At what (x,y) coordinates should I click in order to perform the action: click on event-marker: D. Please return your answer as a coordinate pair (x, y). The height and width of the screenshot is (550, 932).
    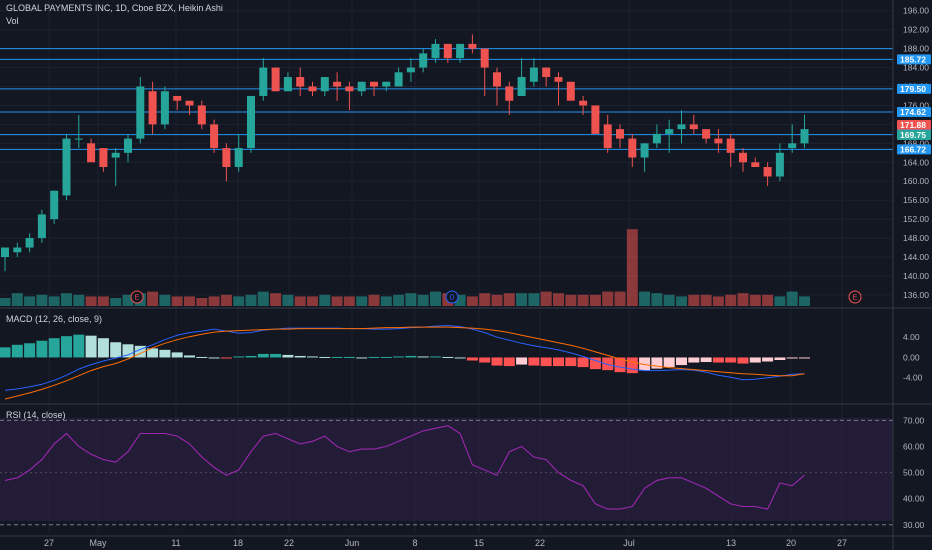
    Looking at the image, I should click on (452, 297).